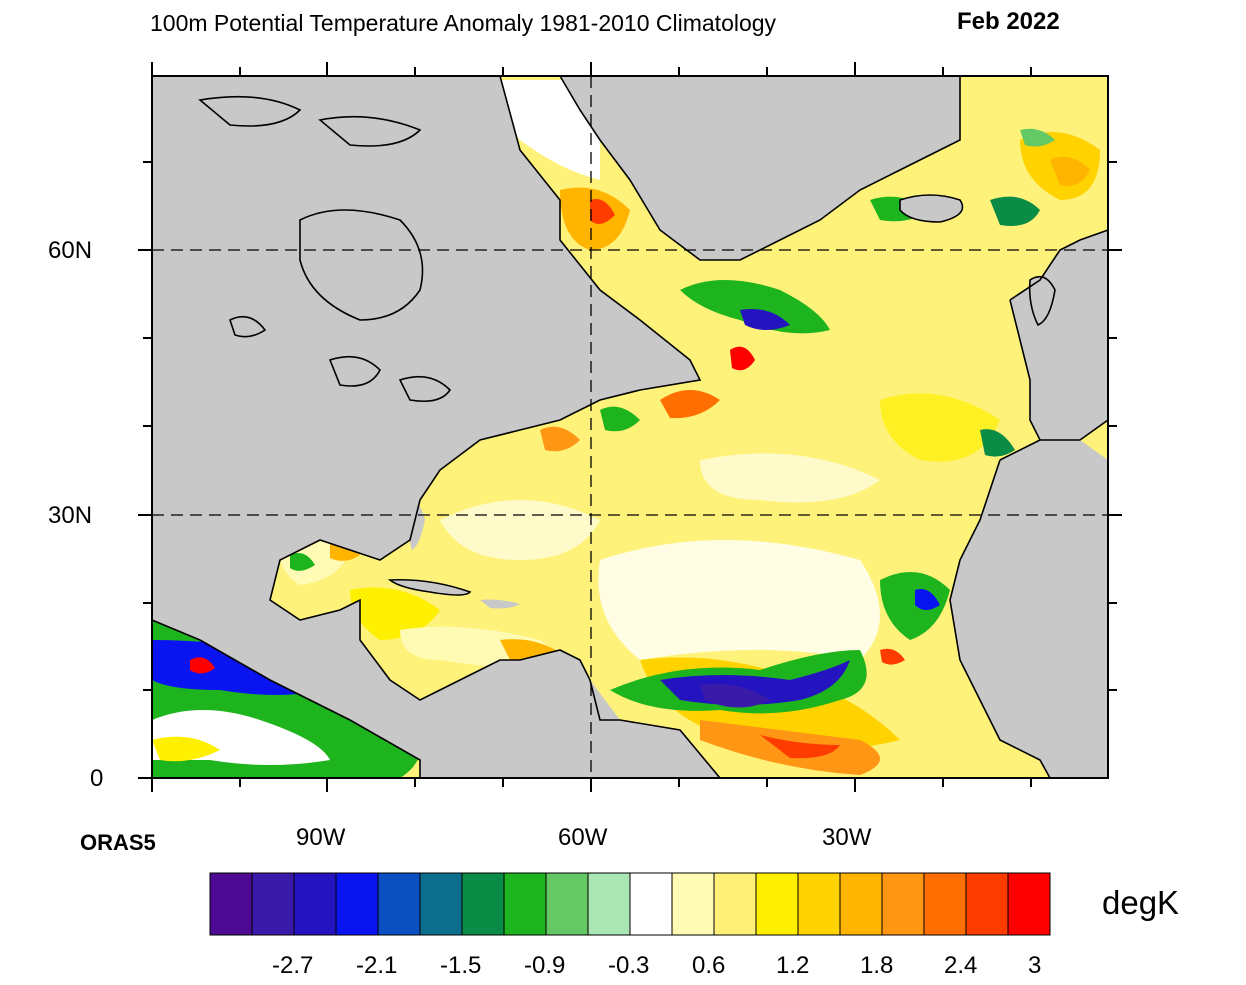 The width and height of the screenshot is (1246, 985). Describe the element at coordinates (545, 965) in the screenshot. I see `colorbar-tick-label: -0.9` at that location.